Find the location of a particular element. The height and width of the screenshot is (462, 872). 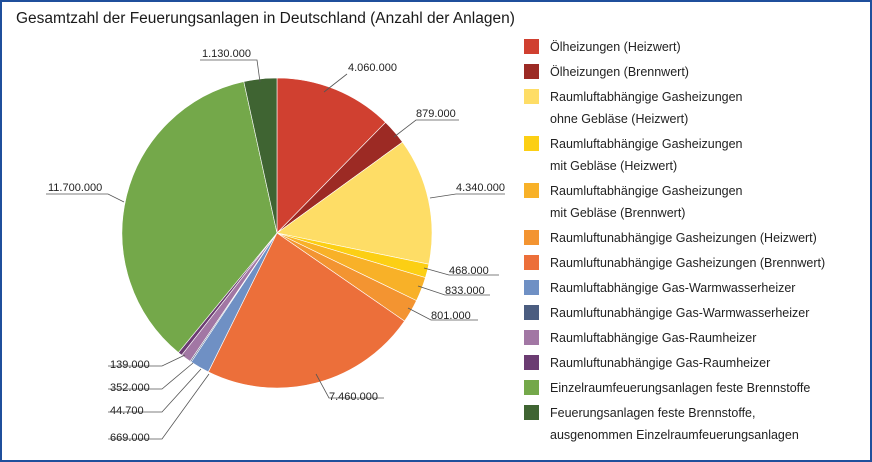

data-label: 801.000 is located at coordinates (451, 316).